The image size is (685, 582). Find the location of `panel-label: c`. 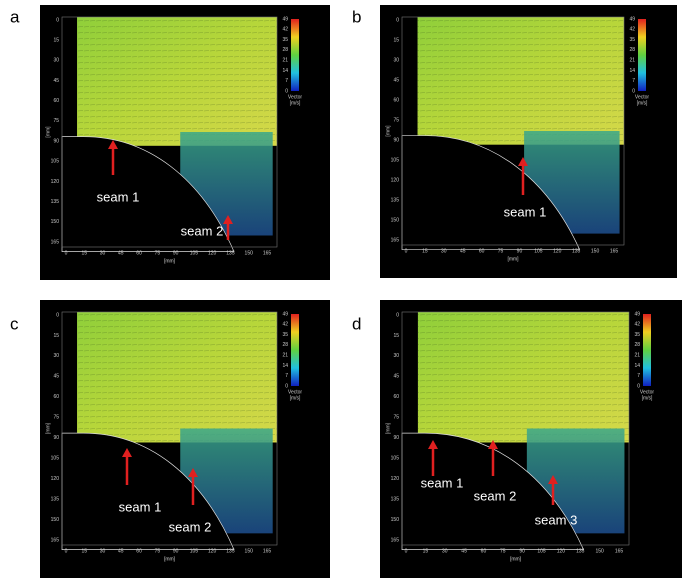

panel-label: c is located at coordinates (14, 323).